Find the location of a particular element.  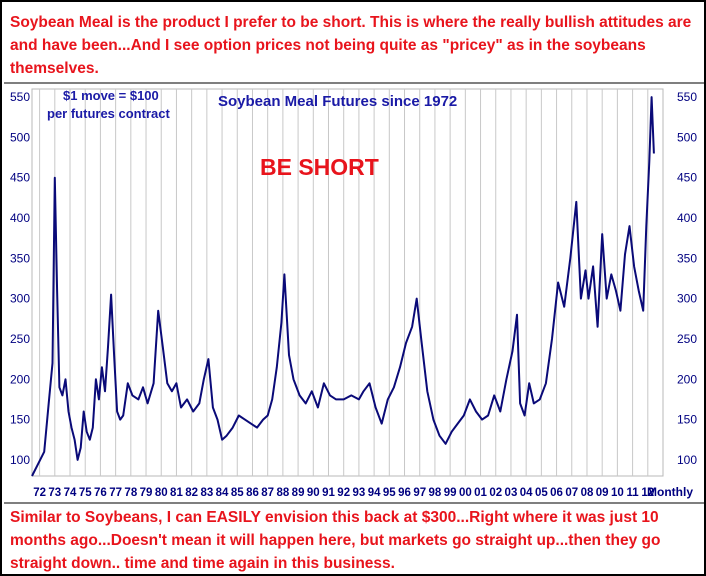

x-tick-label: 03 is located at coordinates (511, 493).